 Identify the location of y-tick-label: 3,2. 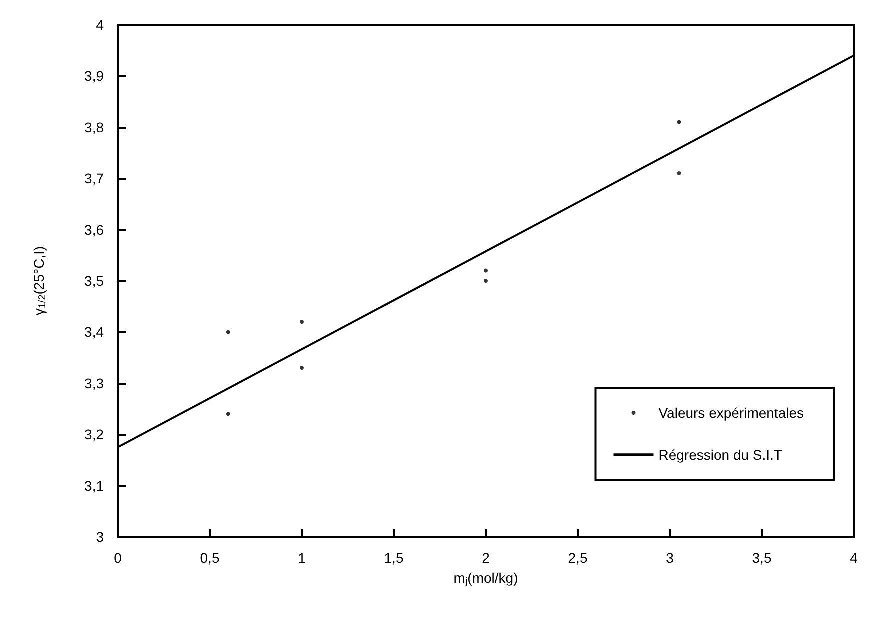
(94, 434).